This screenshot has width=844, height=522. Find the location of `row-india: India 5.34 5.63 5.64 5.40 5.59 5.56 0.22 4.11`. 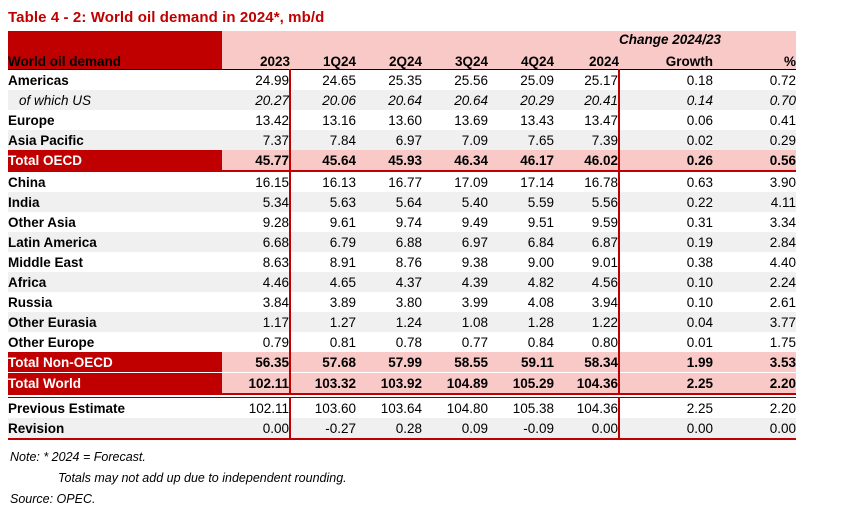

row-india: India 5.34 5.63 5.64 5.40 5.59 5.56 0.22 4.11 is located at coordinates (402, 202).